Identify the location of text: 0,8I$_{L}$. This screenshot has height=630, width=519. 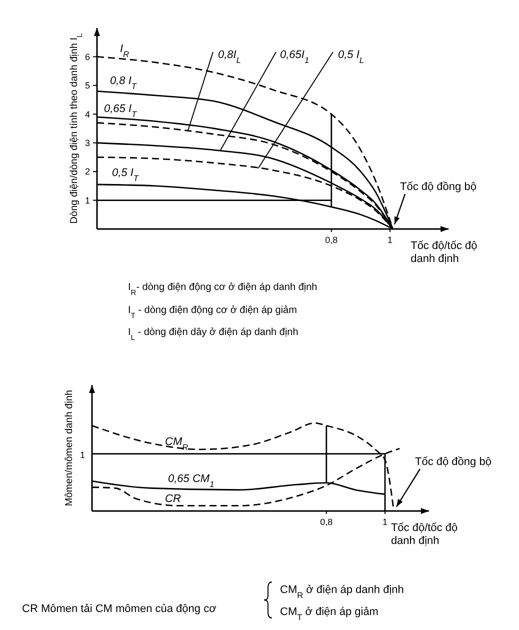
(230, 56).